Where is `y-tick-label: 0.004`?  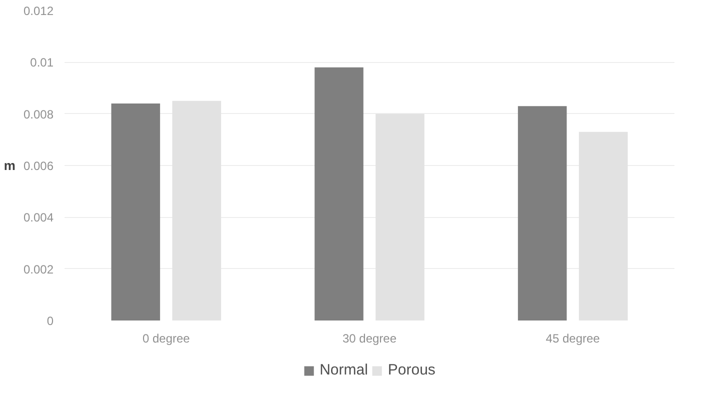
y-tick-label: 0.004 is located at coordinates (38, 217).